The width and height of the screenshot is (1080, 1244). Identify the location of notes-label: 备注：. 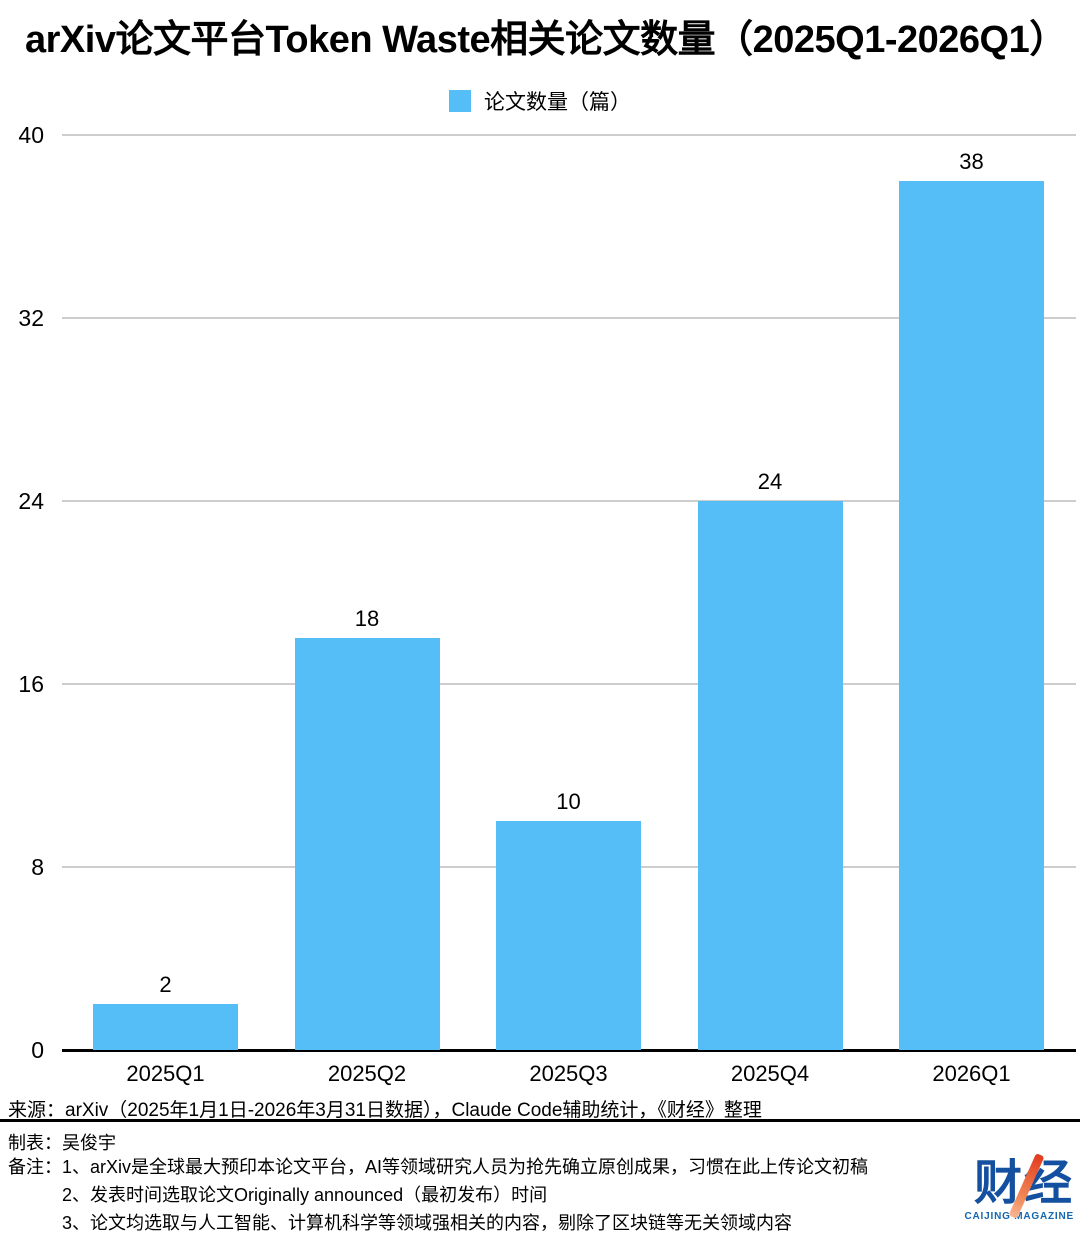
(35, 1167).